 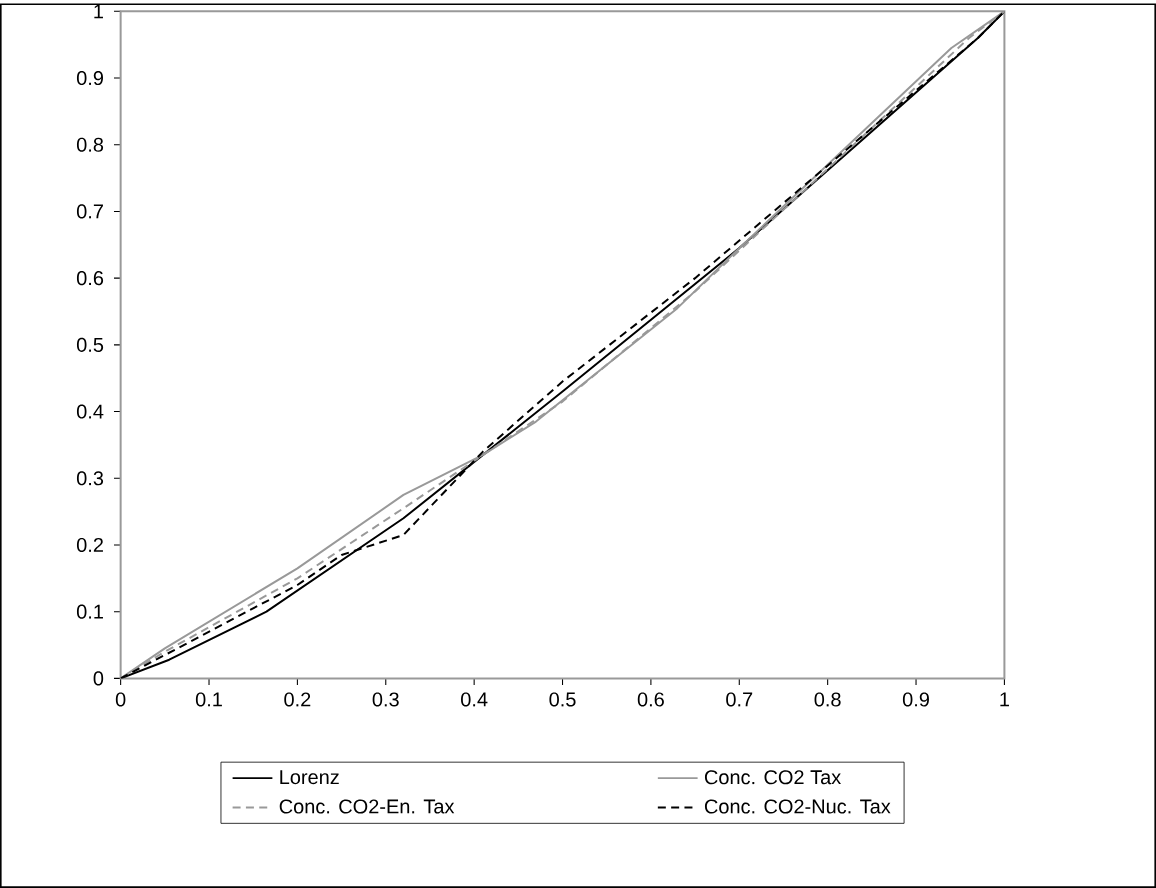 What do you see at coordinates (89, 545) in the screenshot?
I see `y-tick-label: 0.2` at bounding box center [89, 545].